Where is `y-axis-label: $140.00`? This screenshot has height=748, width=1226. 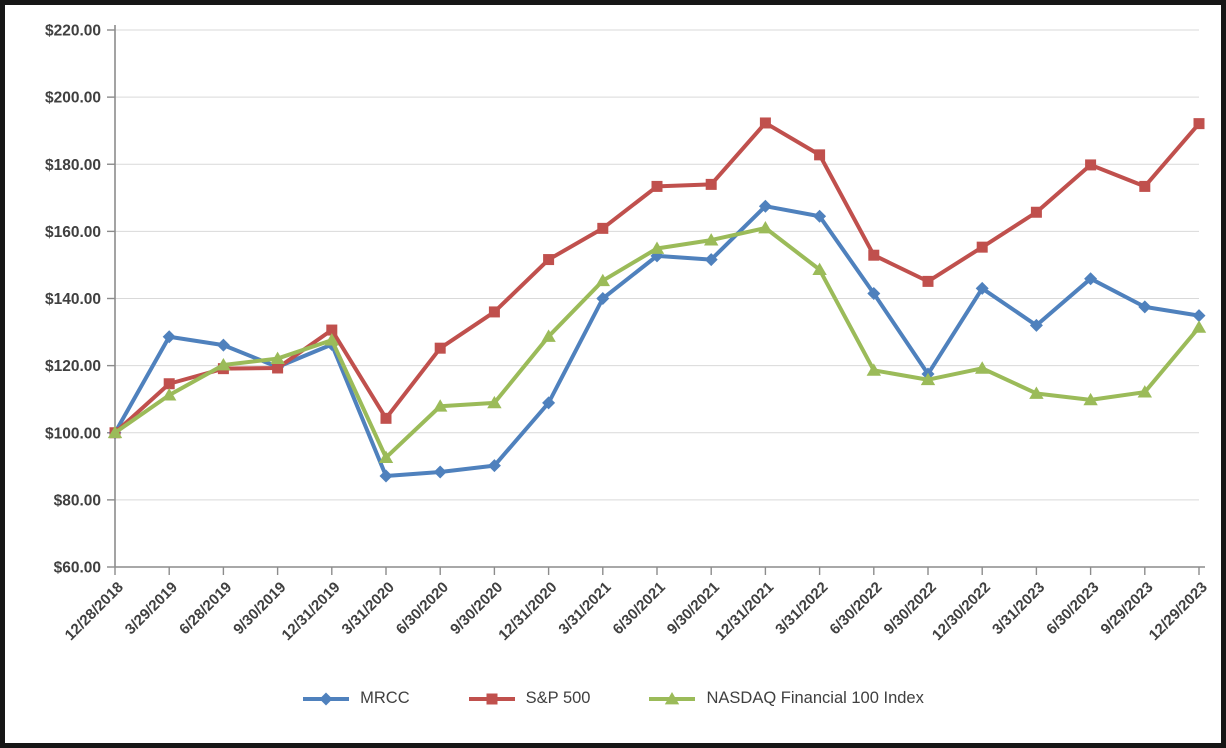 y-axis-label: $140.00 is located at coordinates (73, 299).